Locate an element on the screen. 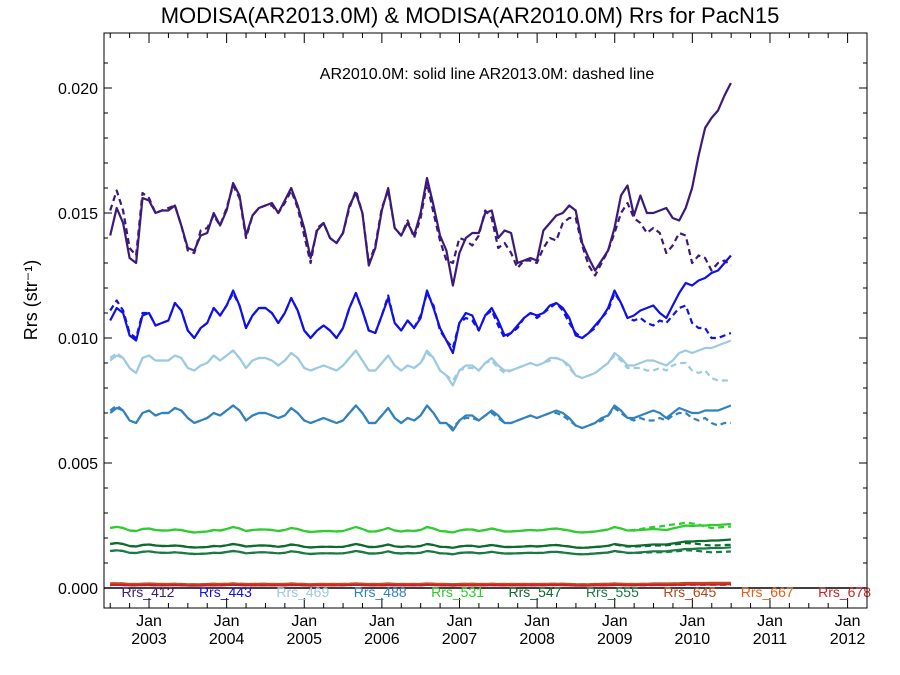 This screenshot has width=900, height=675. series-line-Rrs_678-dashed is located at coordinates (420, 585).